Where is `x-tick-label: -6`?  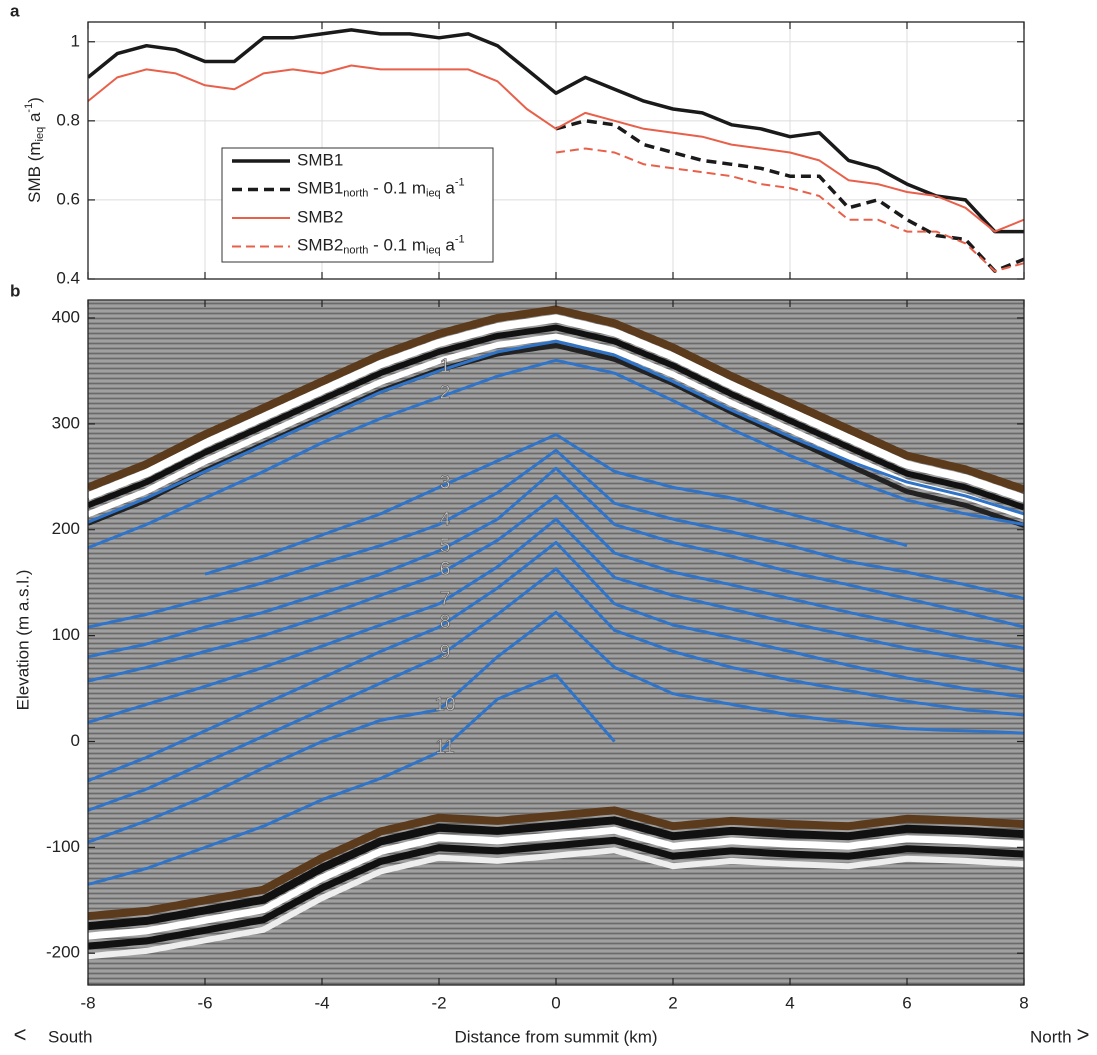
x-tick-label: -6 is located at coordinates (204, 1002).